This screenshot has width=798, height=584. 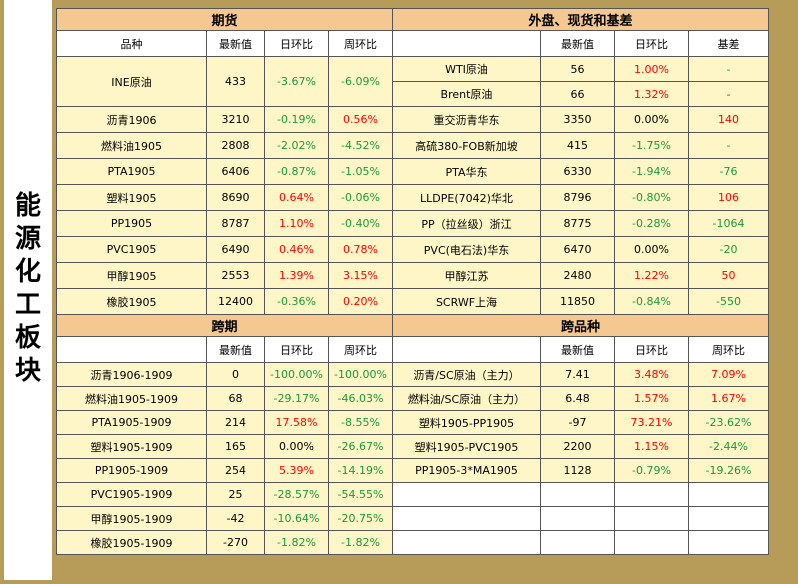 I want to click on spot-value: 2480, so click(x=577, y=275).